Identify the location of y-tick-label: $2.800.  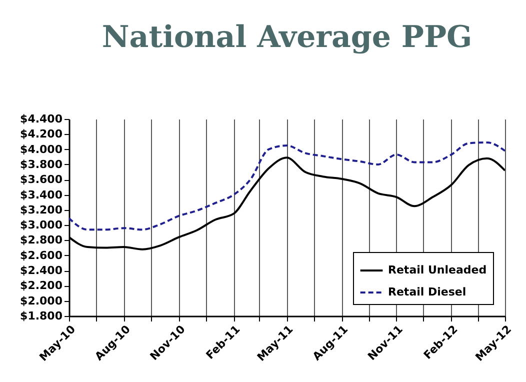
(41, 240).